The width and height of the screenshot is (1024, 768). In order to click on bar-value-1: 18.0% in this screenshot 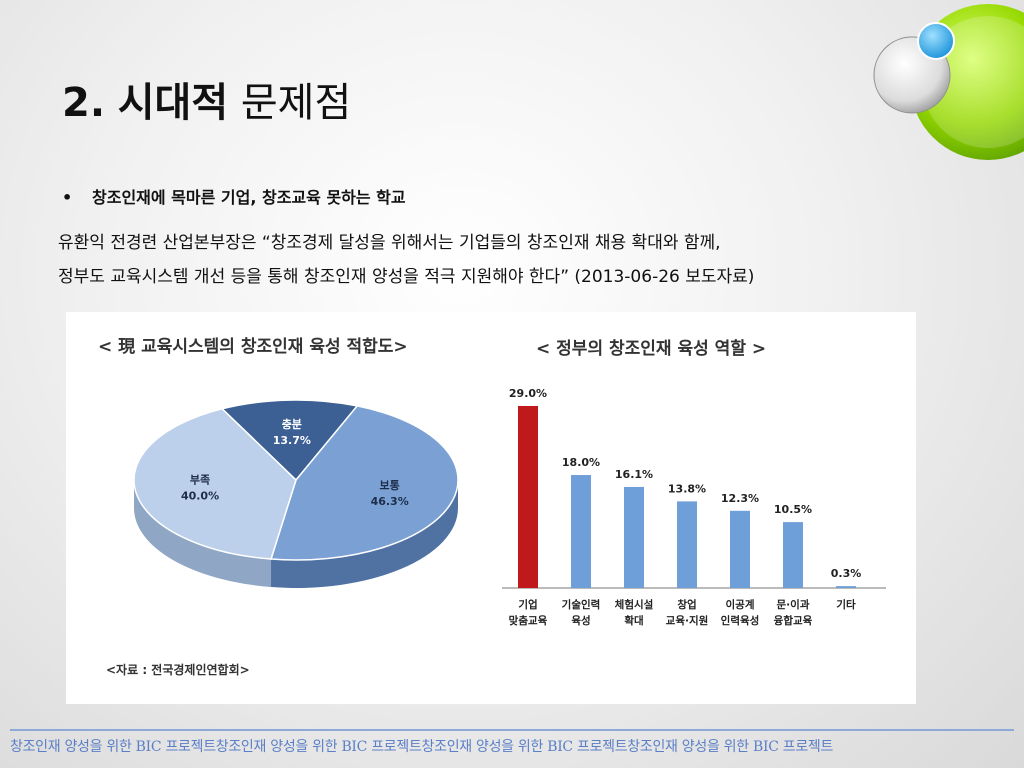, I will do `click(581, 462)`.